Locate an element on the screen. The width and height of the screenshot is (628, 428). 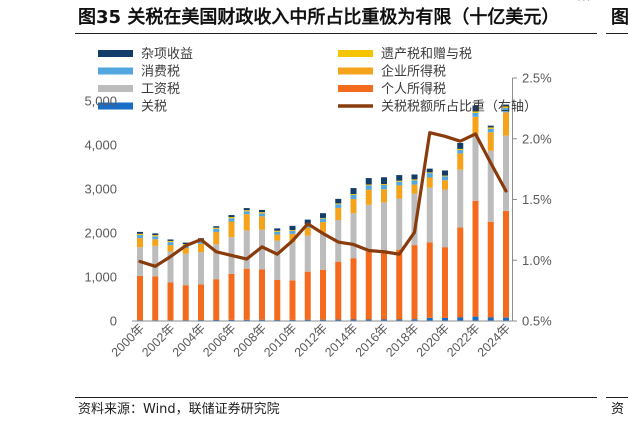
bar-2017-corporate-income-tax is located at coordinates (399, 192).